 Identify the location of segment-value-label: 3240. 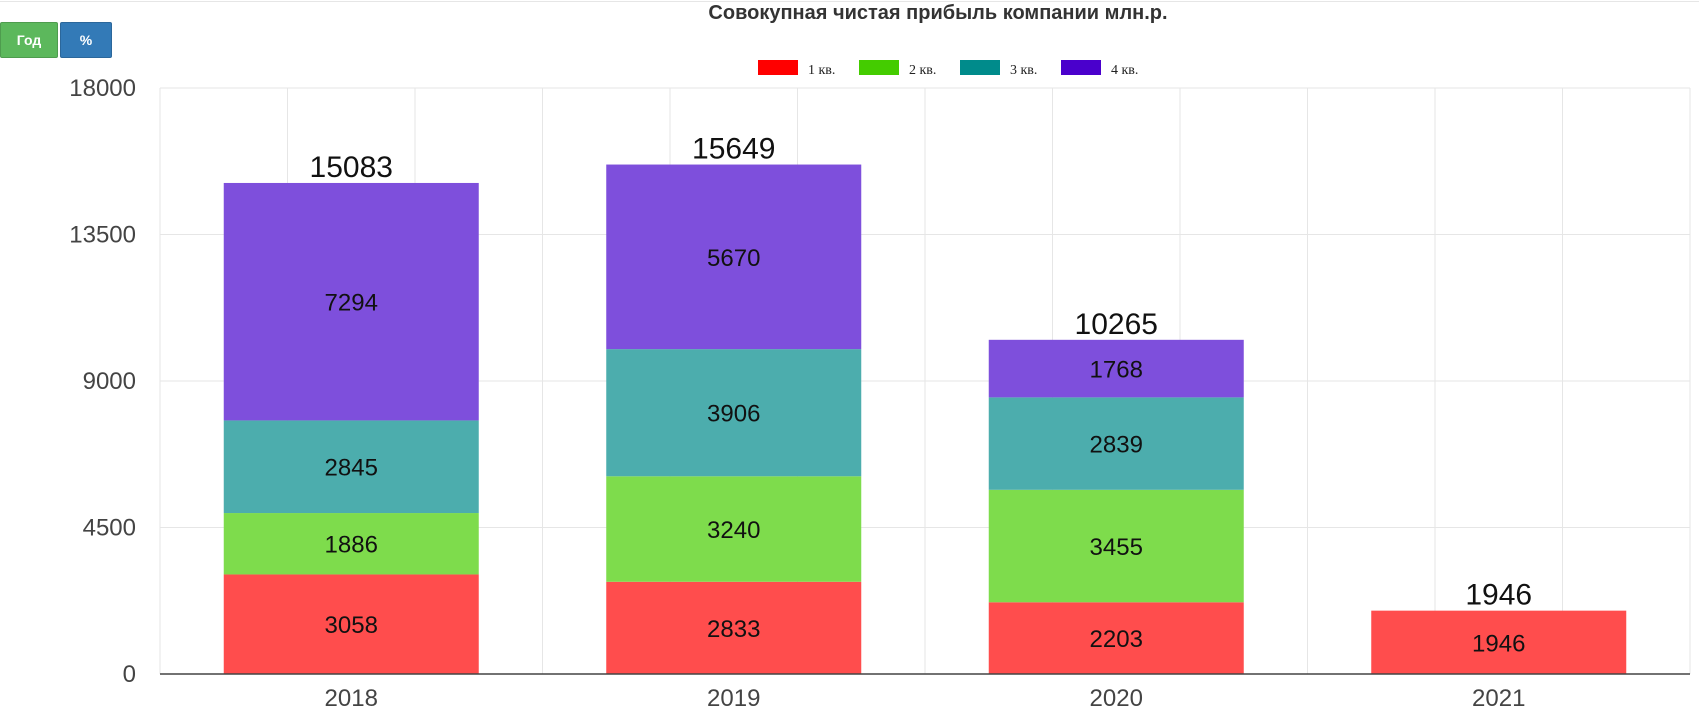
(733, 530).